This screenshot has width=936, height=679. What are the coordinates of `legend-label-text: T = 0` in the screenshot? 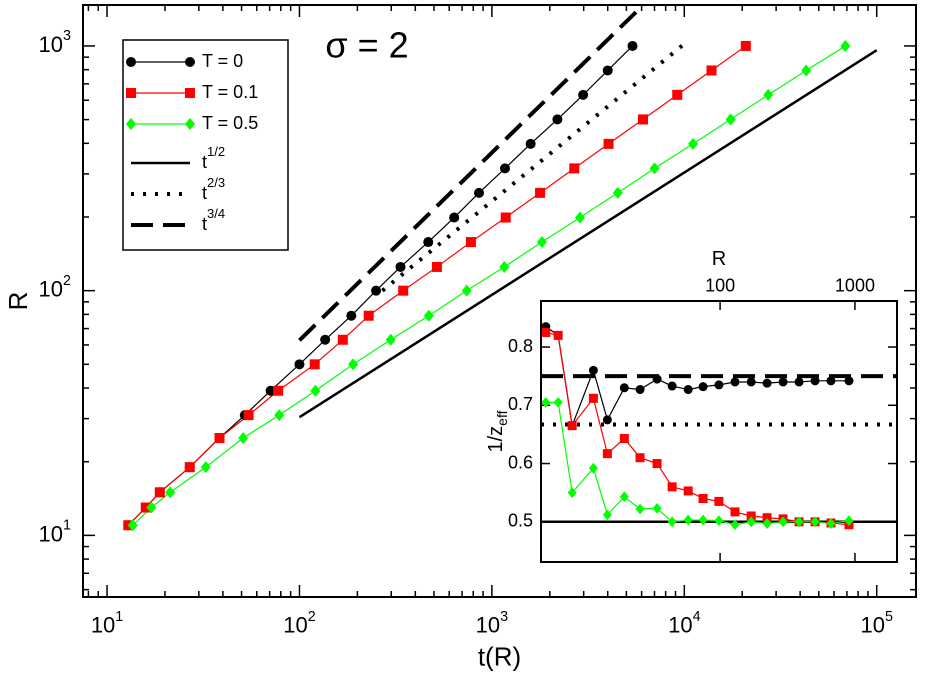 It's located at (222, 61).